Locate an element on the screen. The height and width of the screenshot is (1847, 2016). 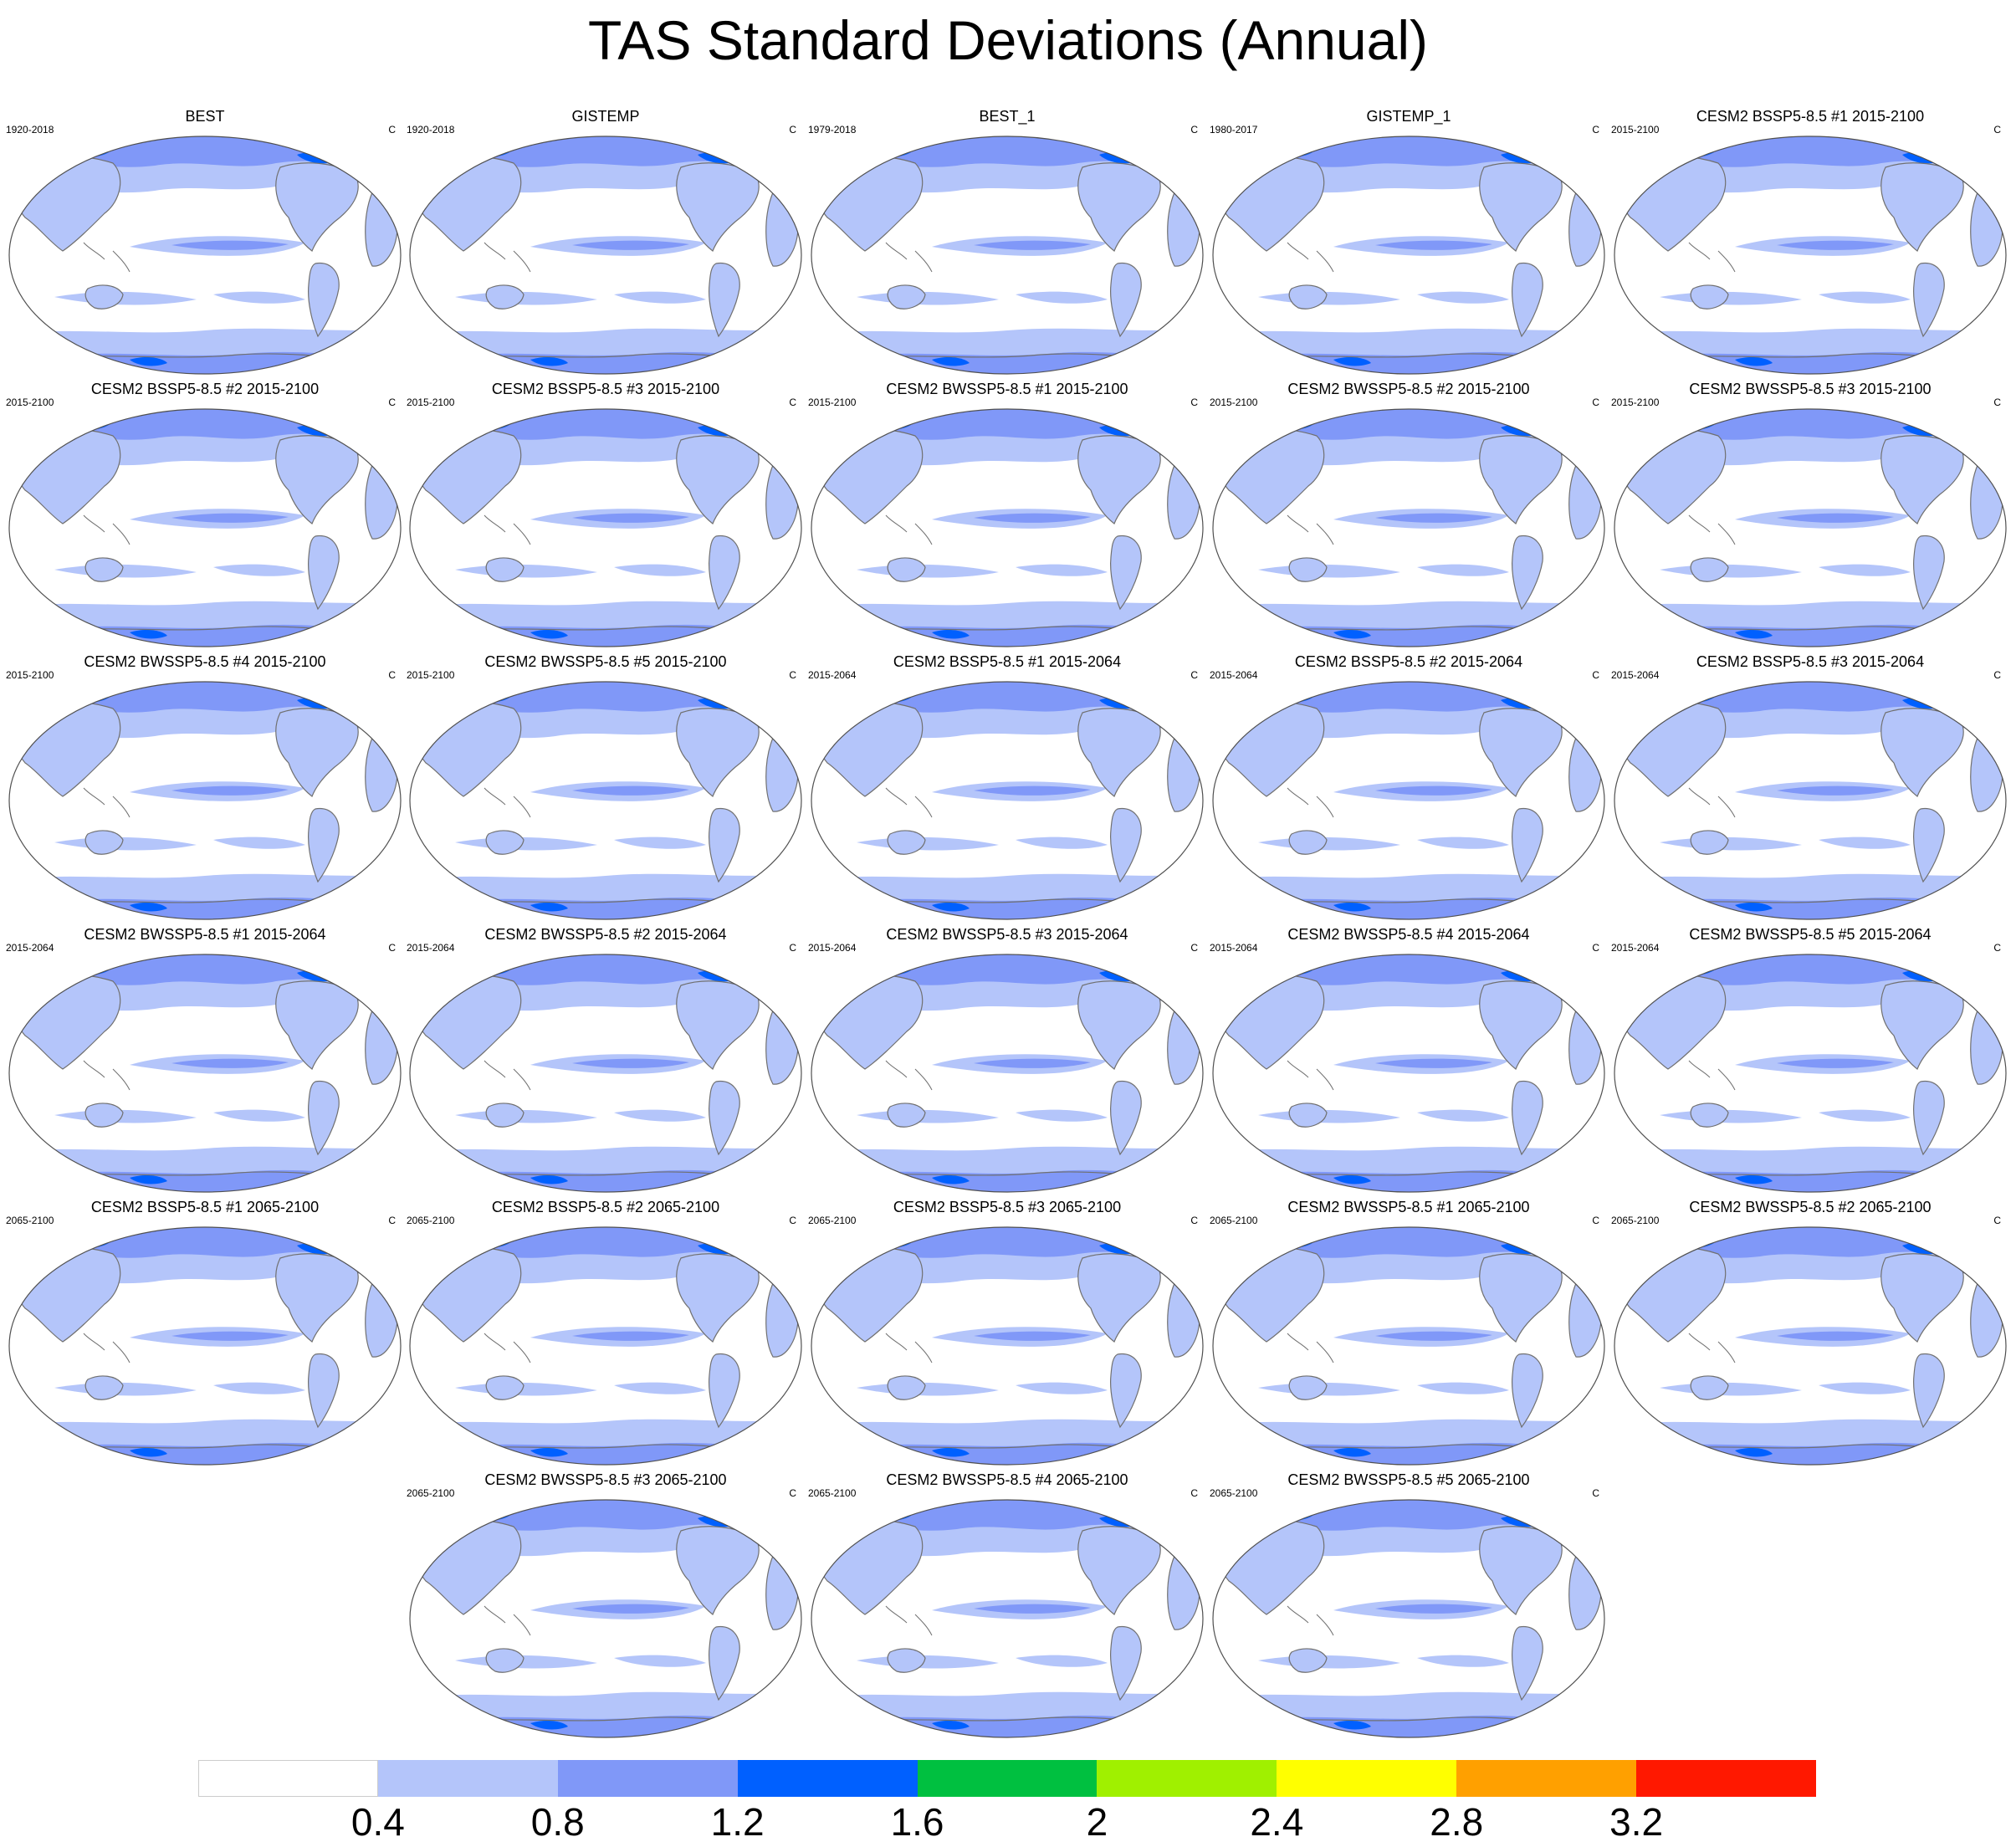
map-panel: CESM2 BWSSP5-8.5 #3 2065-2100 2065-2100 C is located at coordinates (605, 1604).